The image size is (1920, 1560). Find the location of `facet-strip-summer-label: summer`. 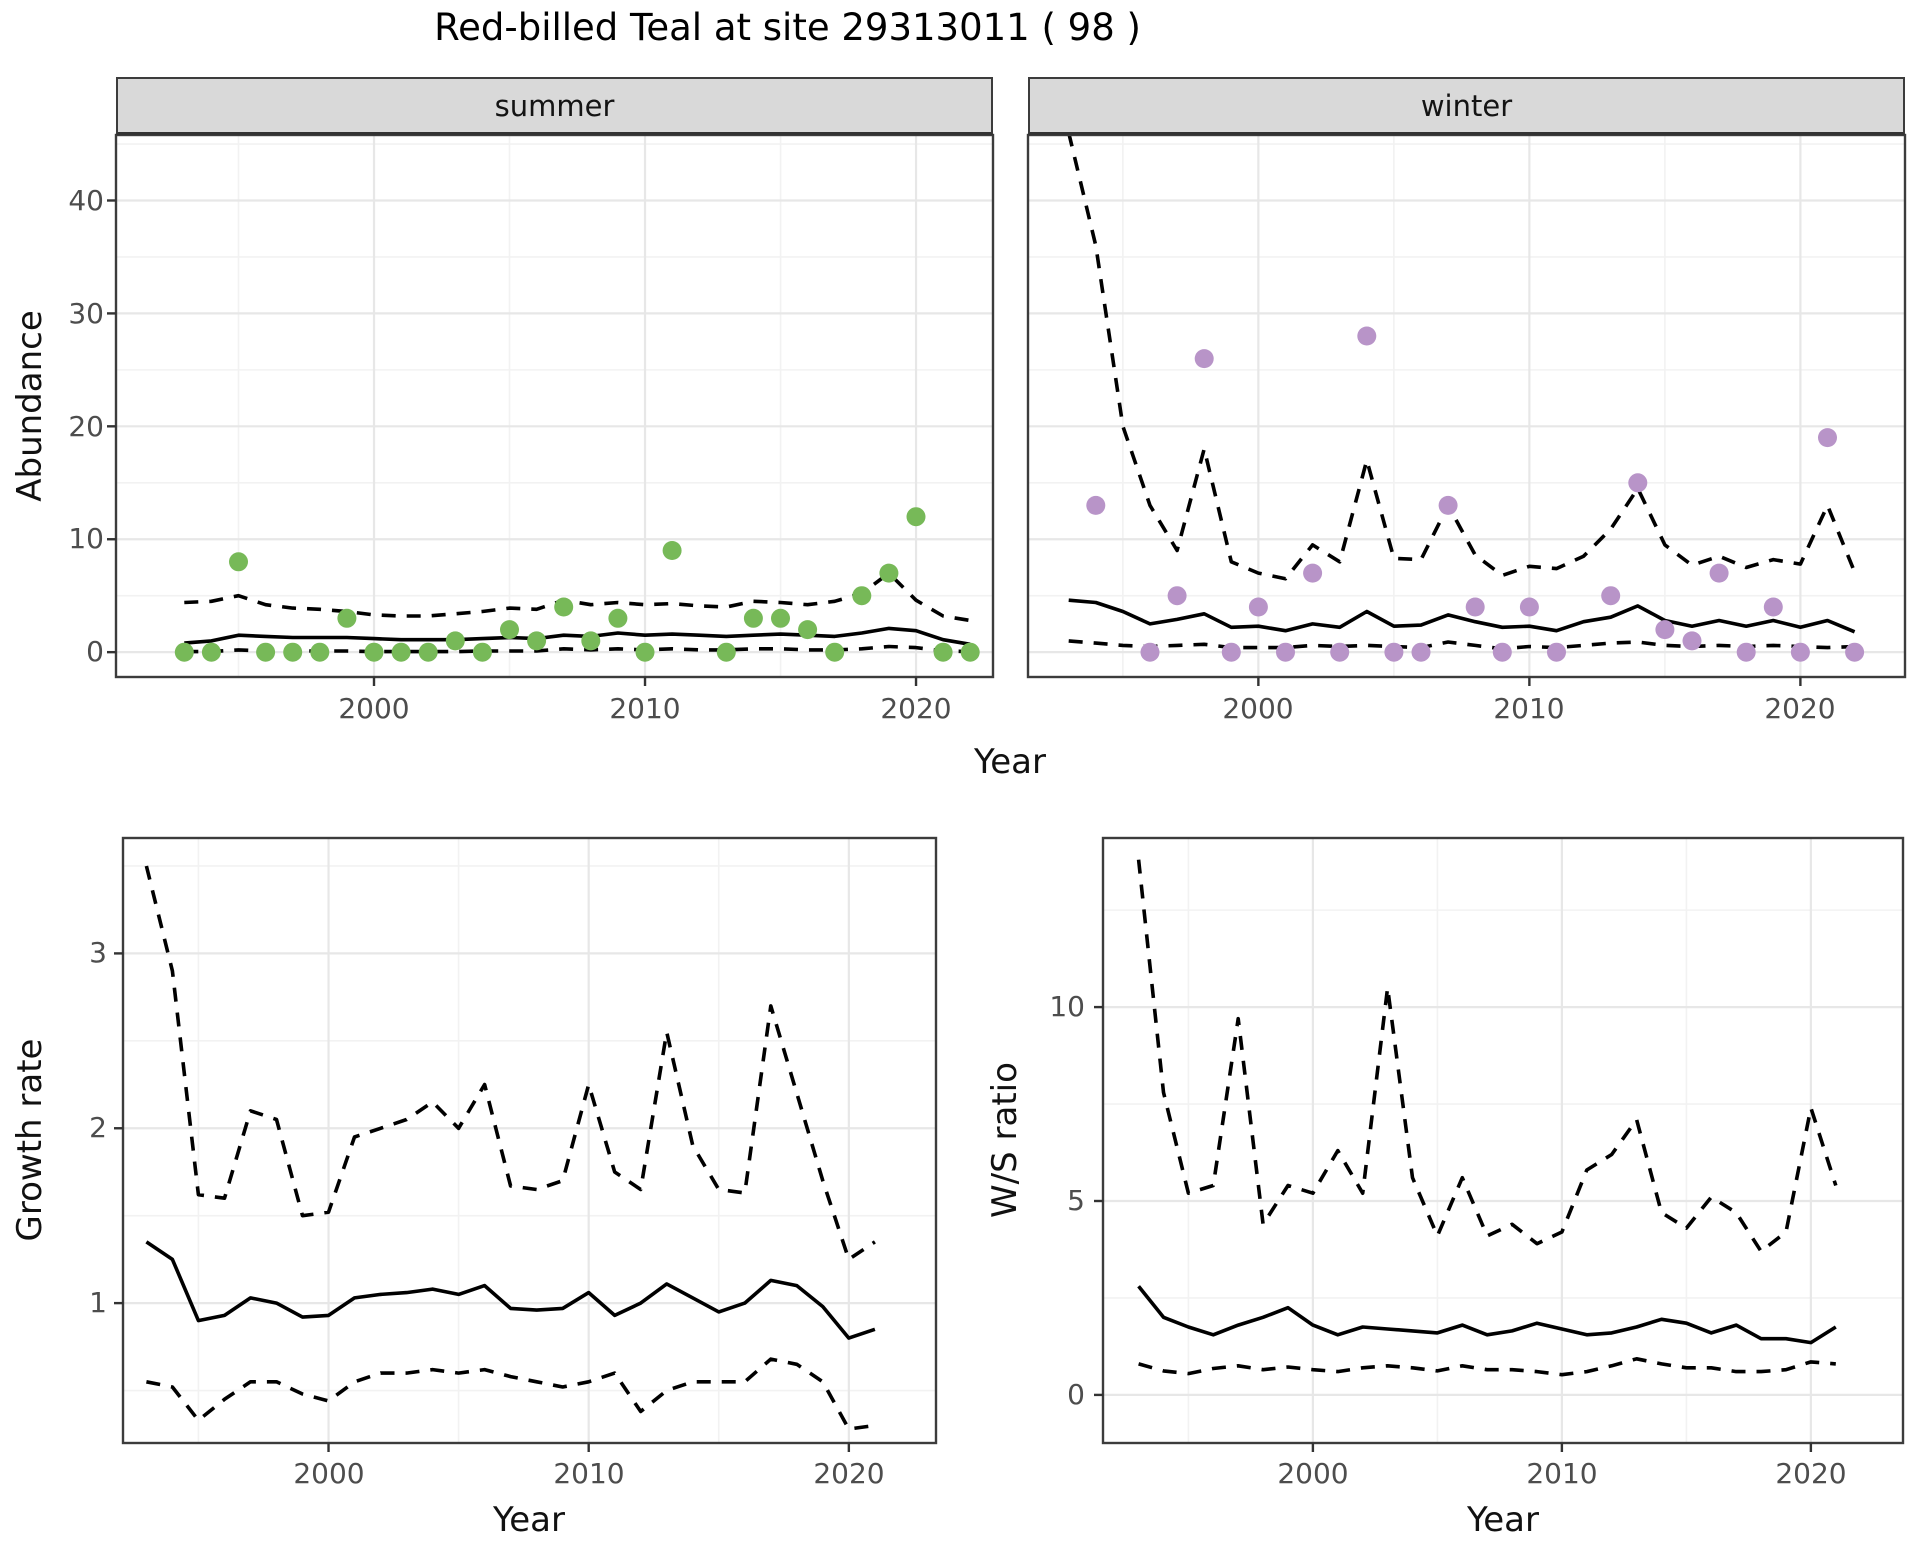

facet-strip-summer-label: summer is located at coordinates (554, 105).